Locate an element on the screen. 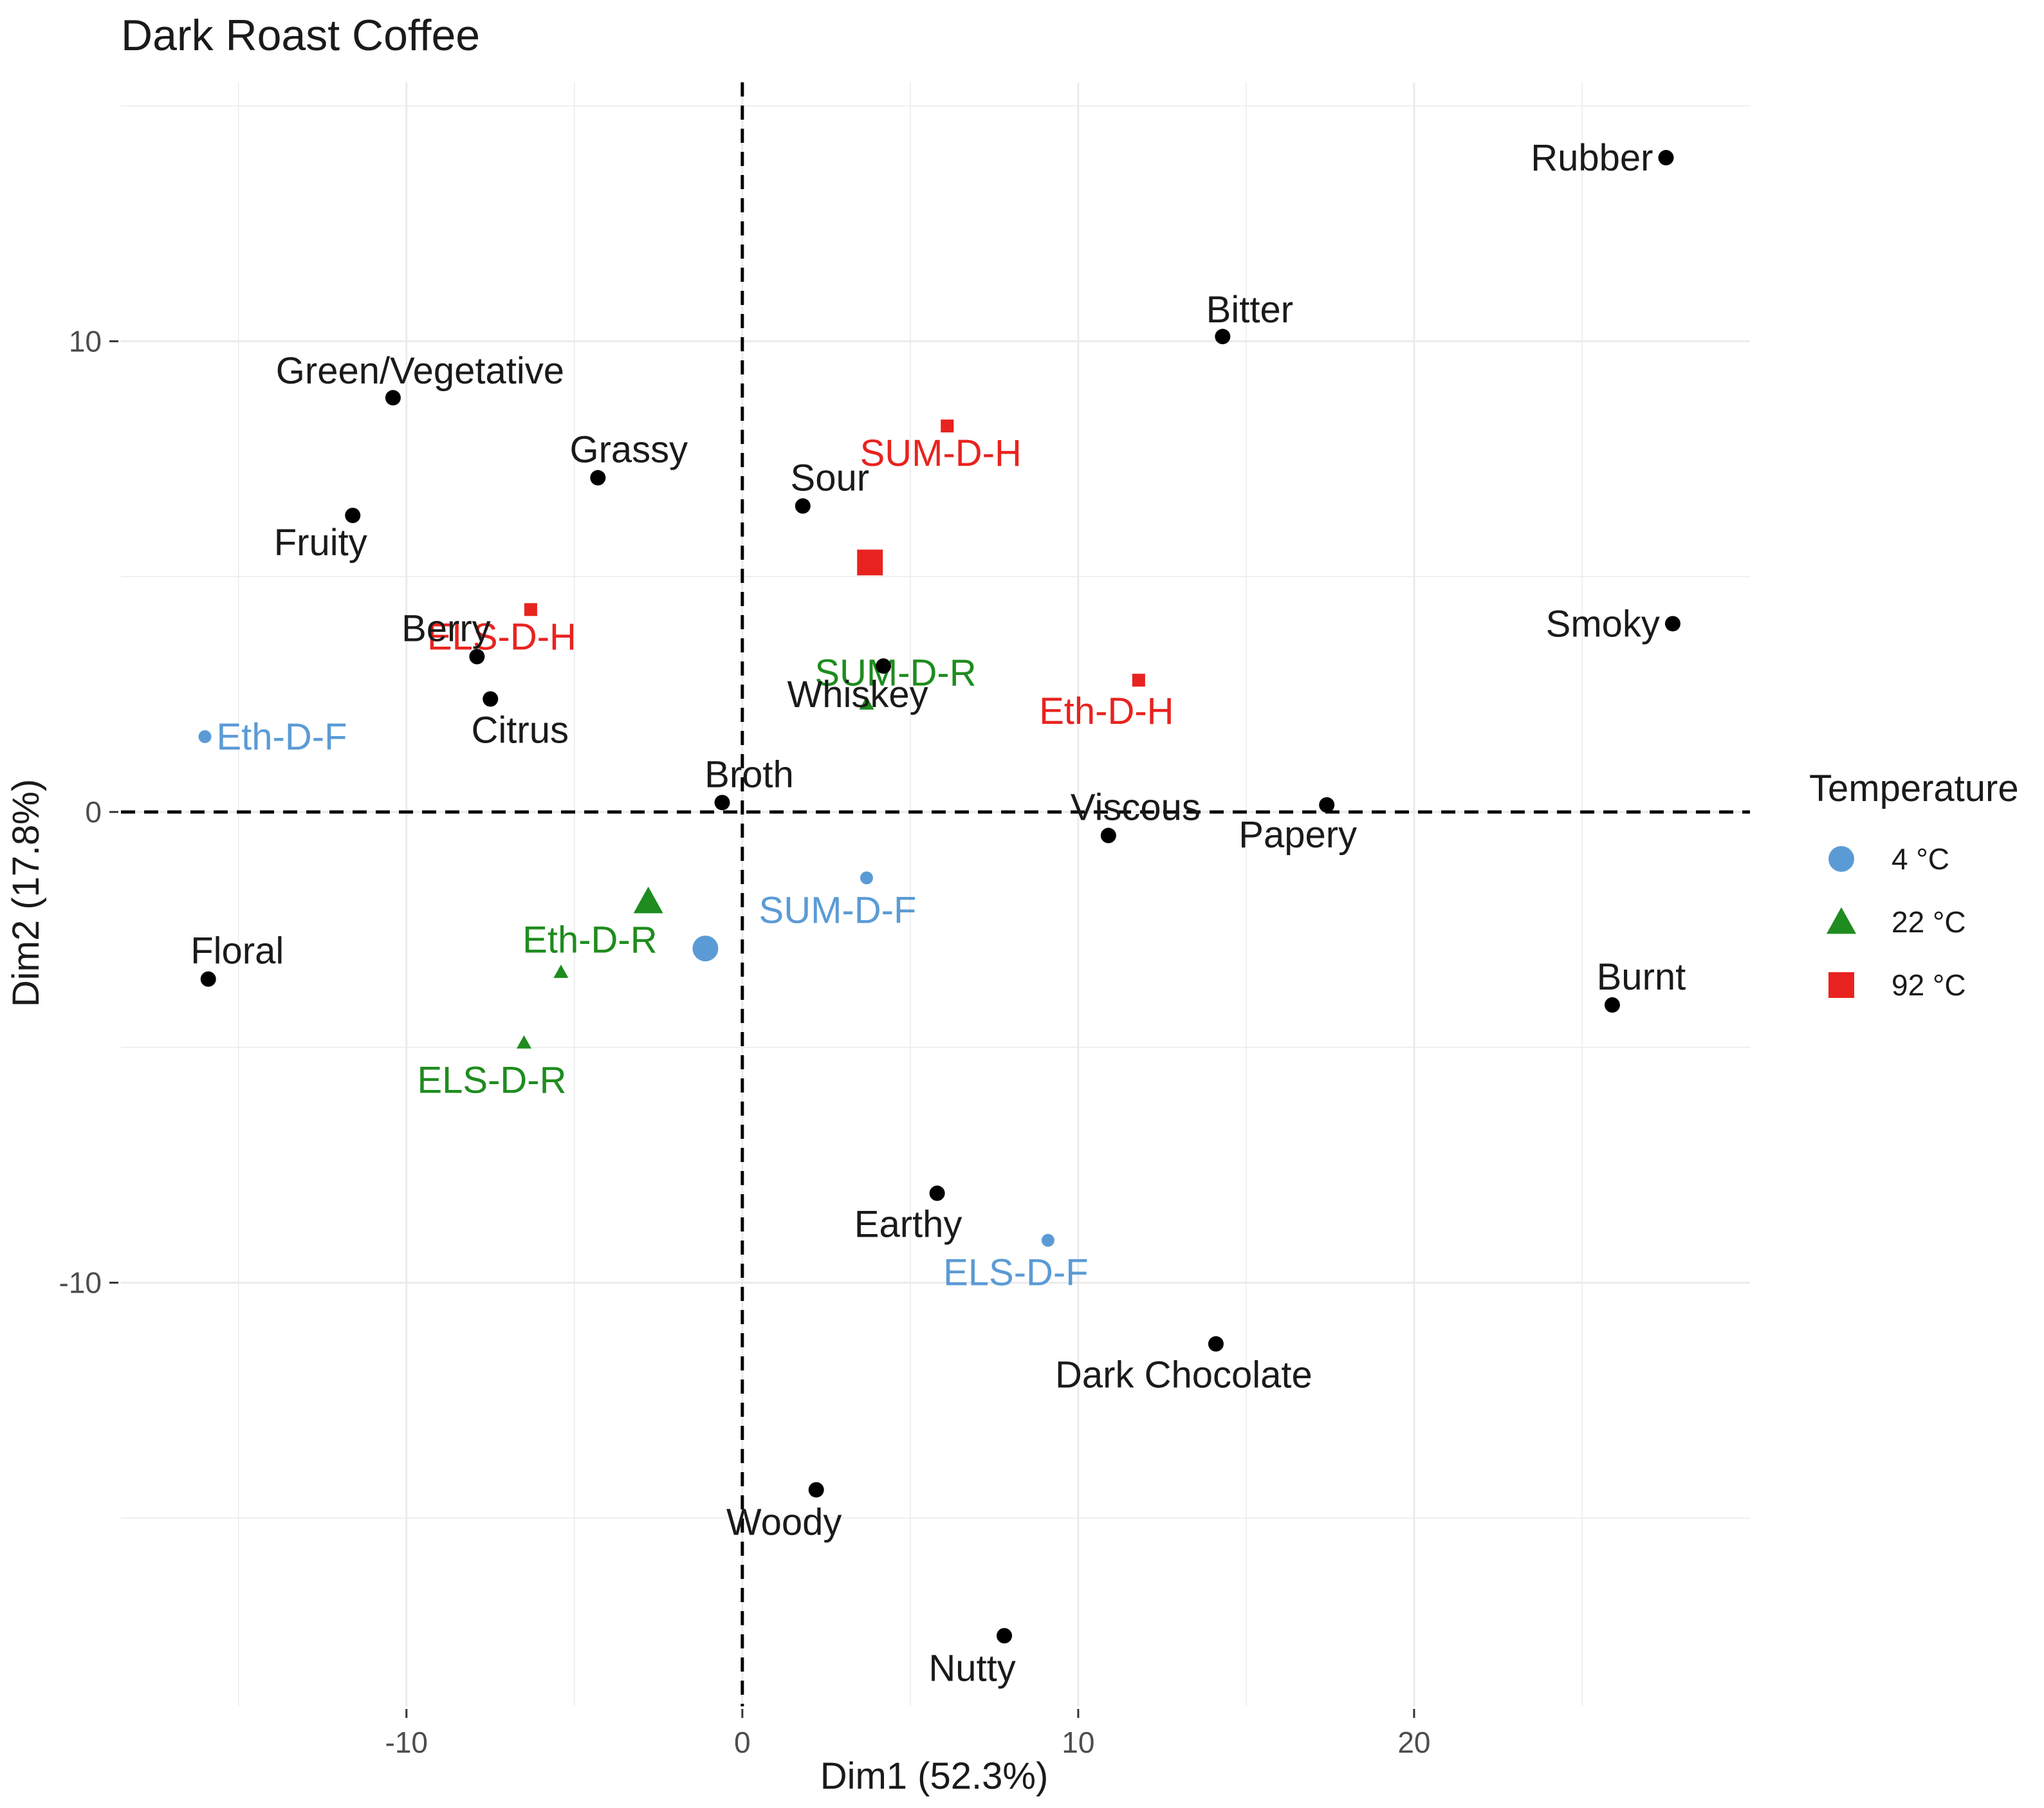 The height and width of the screenshot is (1808, 2044). variable-label: Grassy is located at coordinates (628, 450).